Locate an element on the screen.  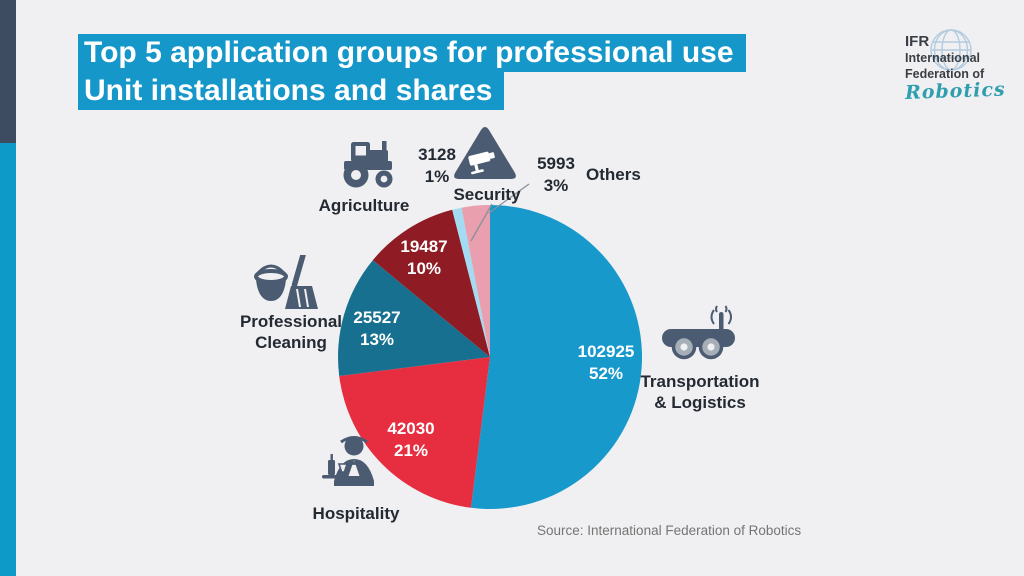
category-label-agriculture: Agriculture is located at coordinates (364, 205).